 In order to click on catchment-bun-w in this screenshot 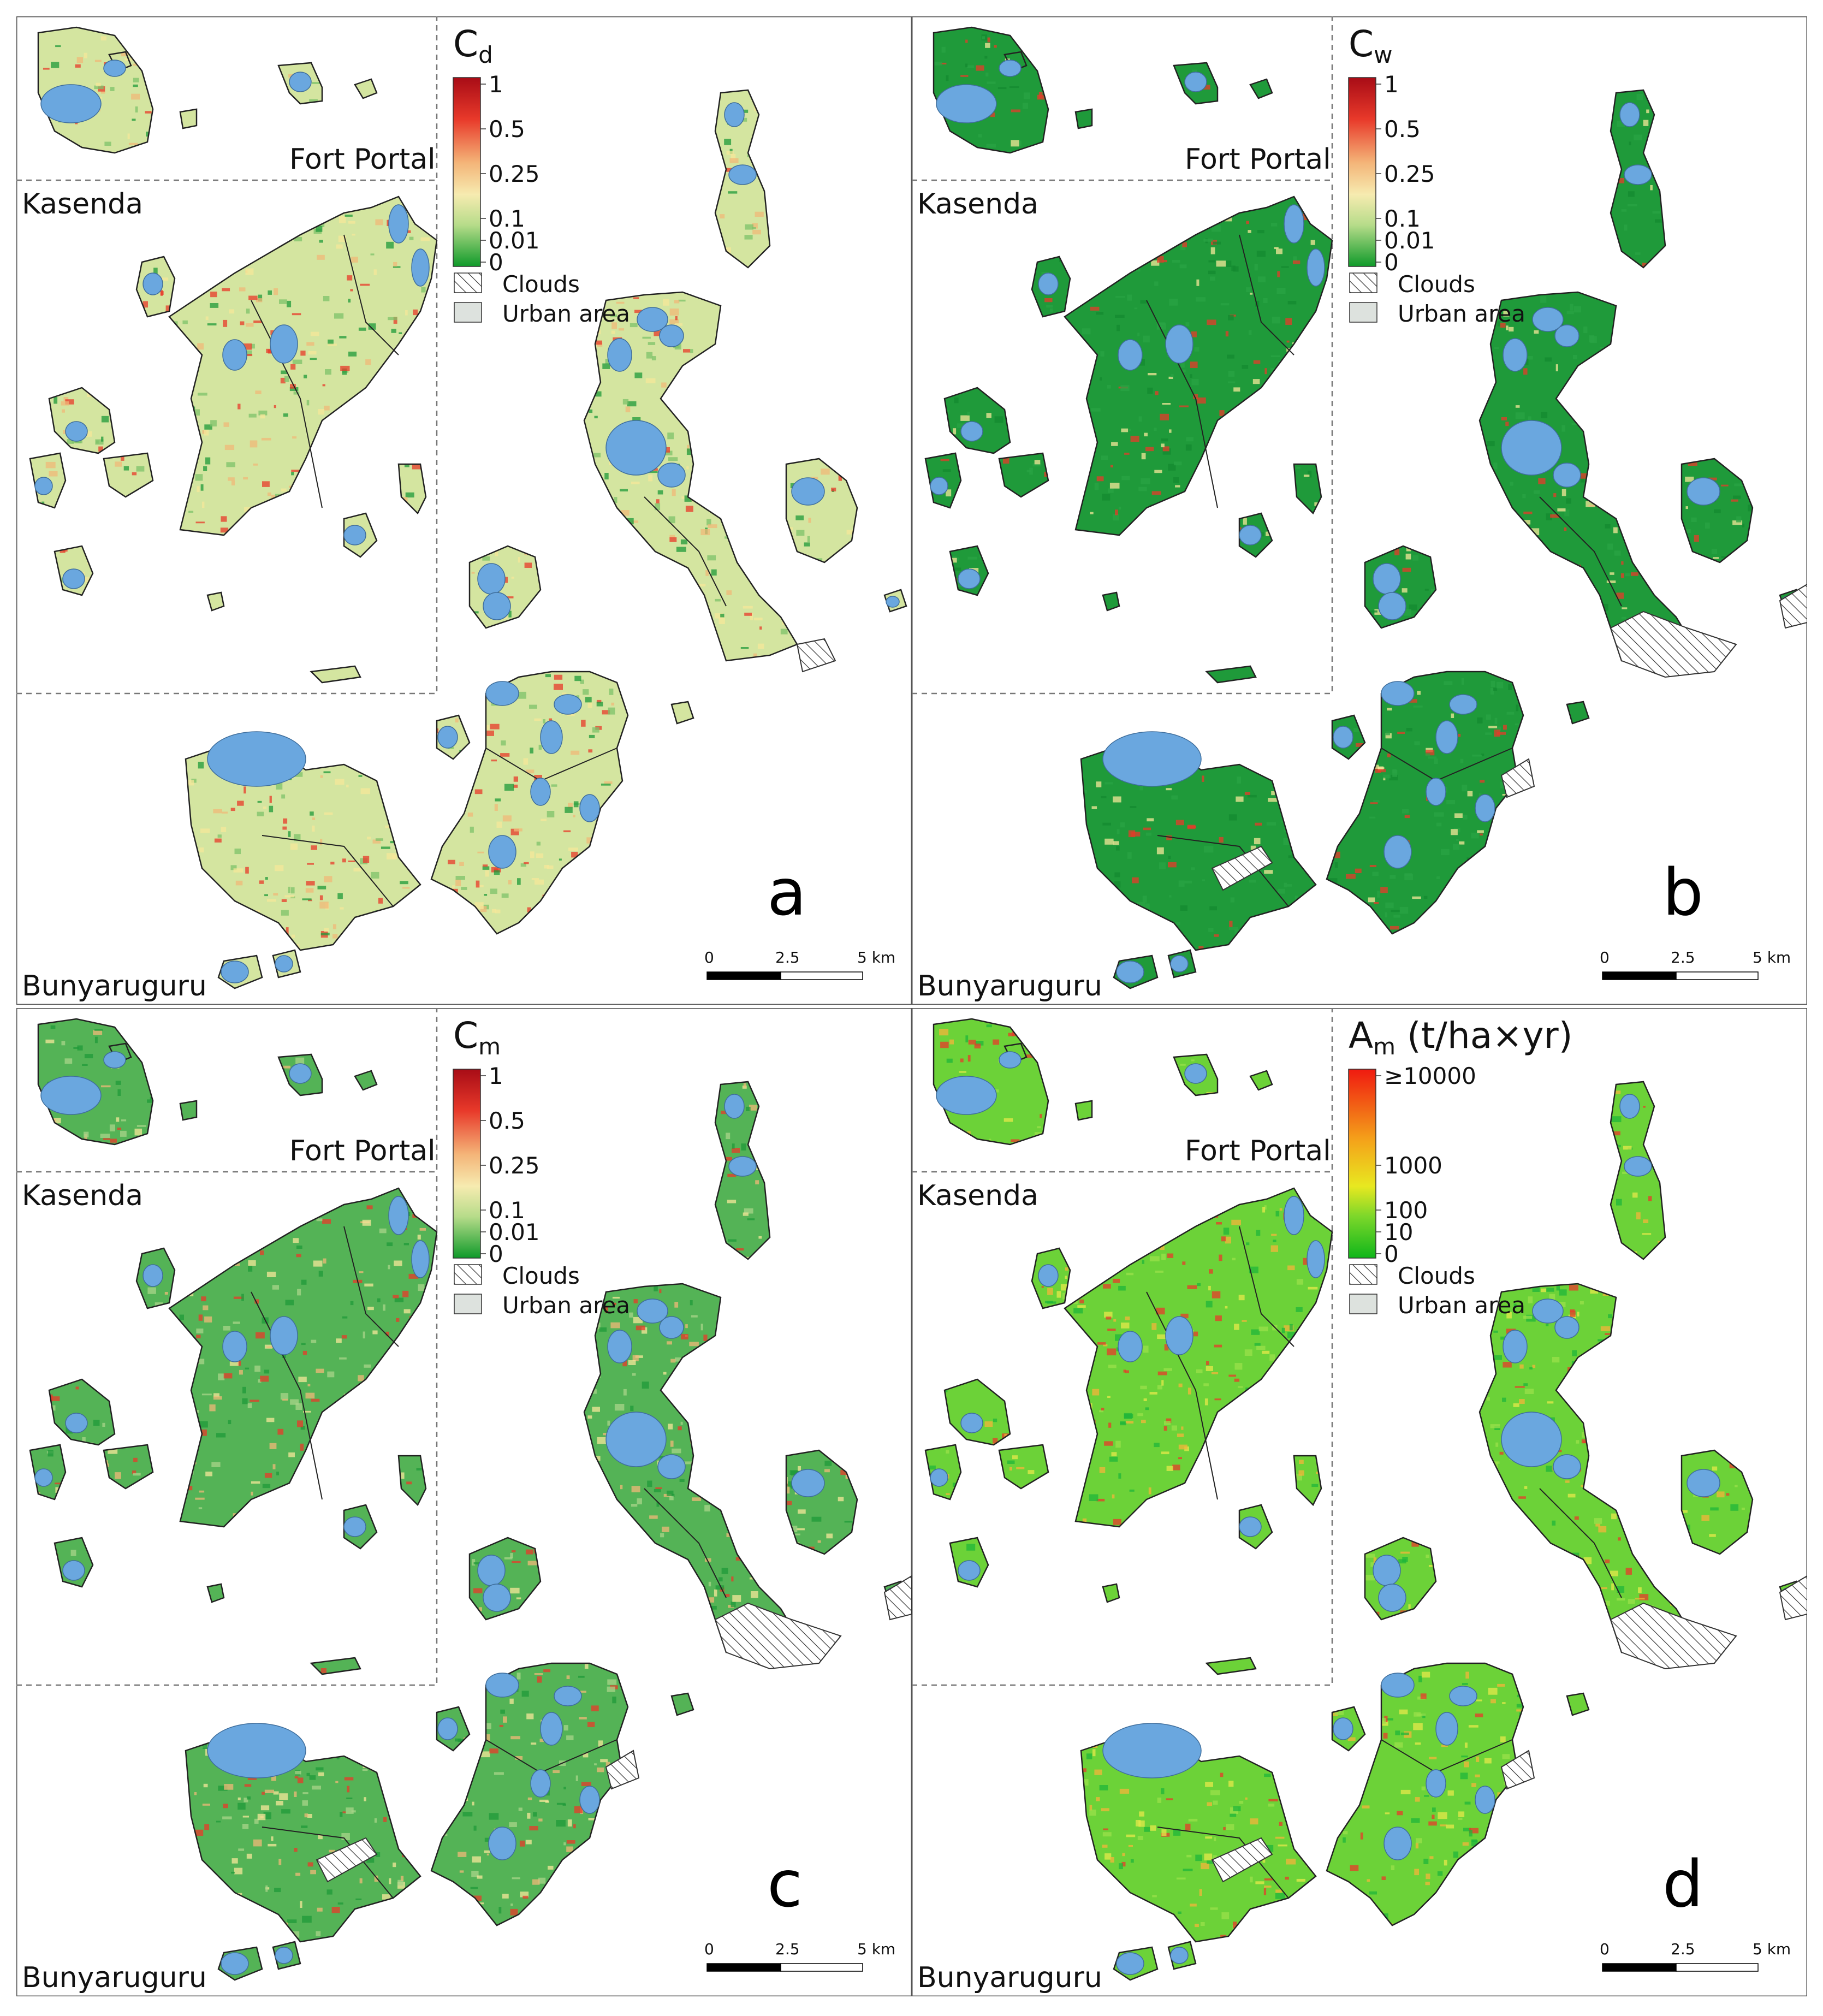, I will do `click(303, 846)`.